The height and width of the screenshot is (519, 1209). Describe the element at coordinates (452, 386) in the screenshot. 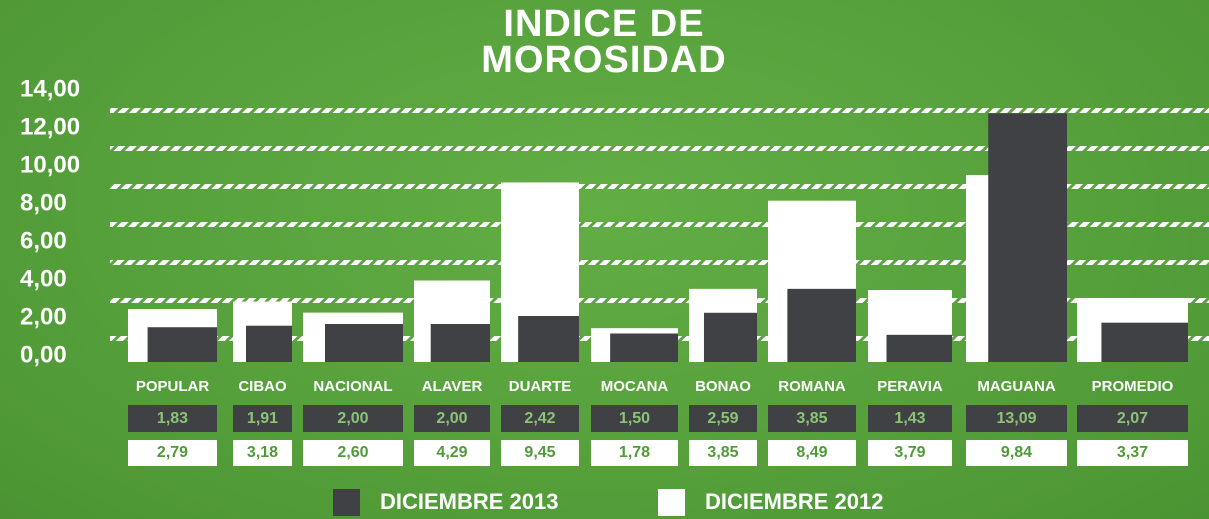

I see `x-tick-label: ALAVER` at that location.